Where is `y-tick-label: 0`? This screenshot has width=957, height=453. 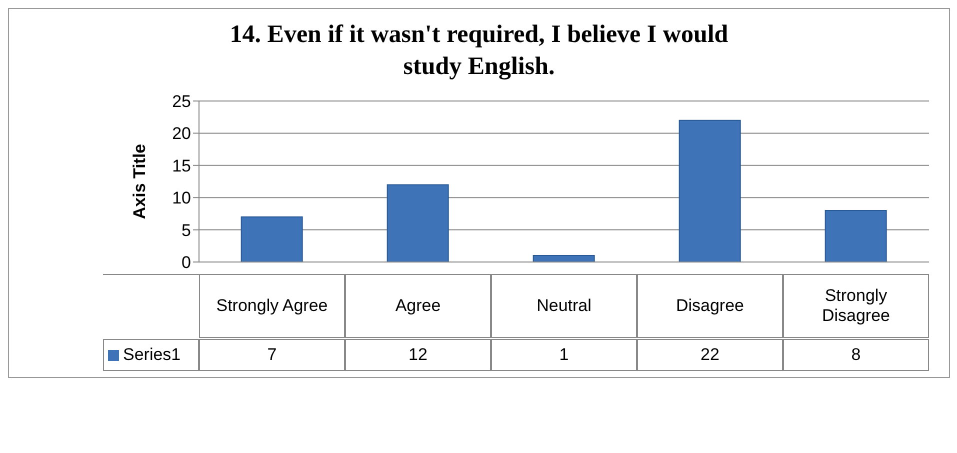
y-tick-label: 0 is located at coordinates (186, 262).